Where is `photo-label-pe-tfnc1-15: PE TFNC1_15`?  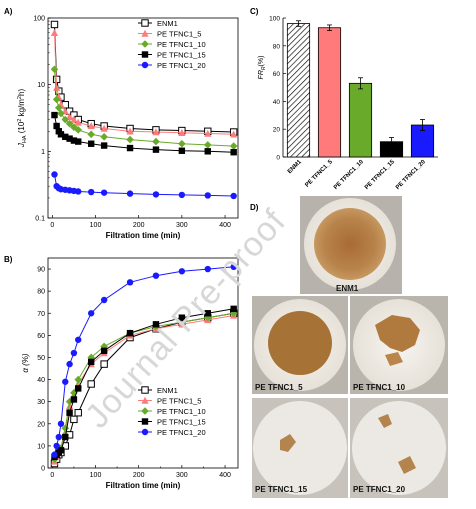
photo-label-pe-tfnc1-15: PE TFNC1_15 is located at coordinates (281, 489).